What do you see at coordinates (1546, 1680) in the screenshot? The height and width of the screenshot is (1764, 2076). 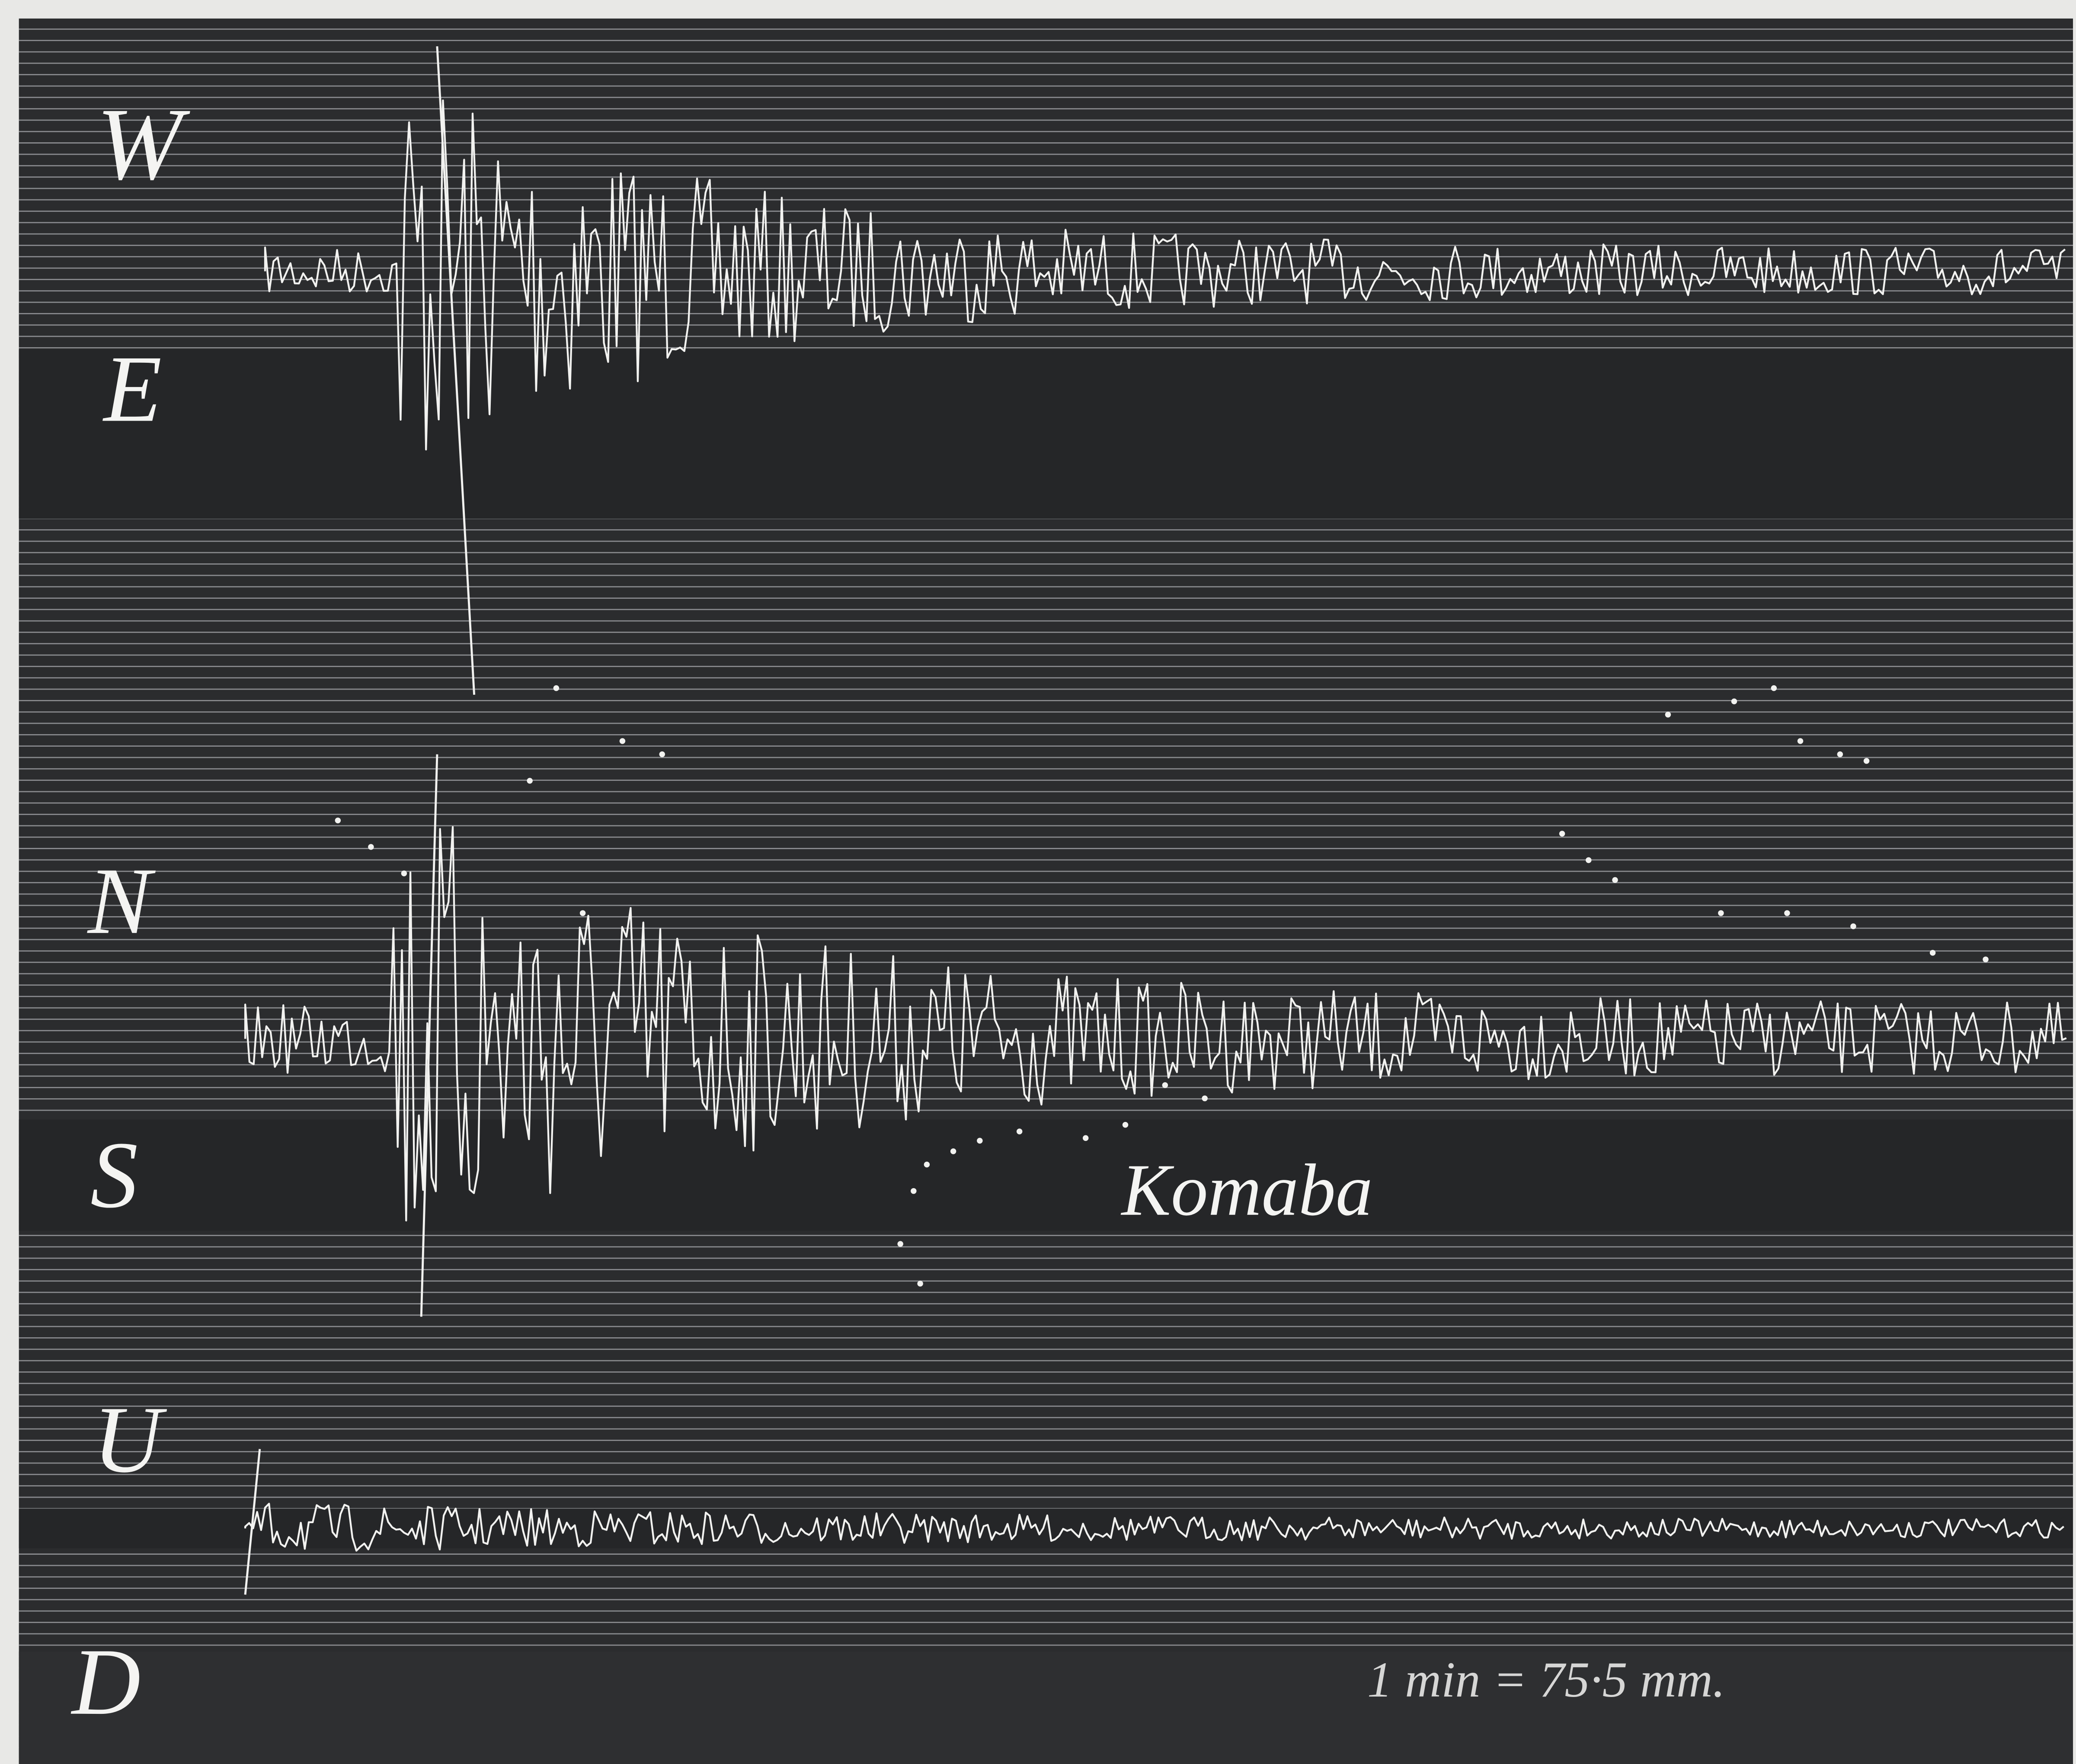 I see `time-scale: 1 min = 75·5 mm.` at bounding box center [1546, 1680].